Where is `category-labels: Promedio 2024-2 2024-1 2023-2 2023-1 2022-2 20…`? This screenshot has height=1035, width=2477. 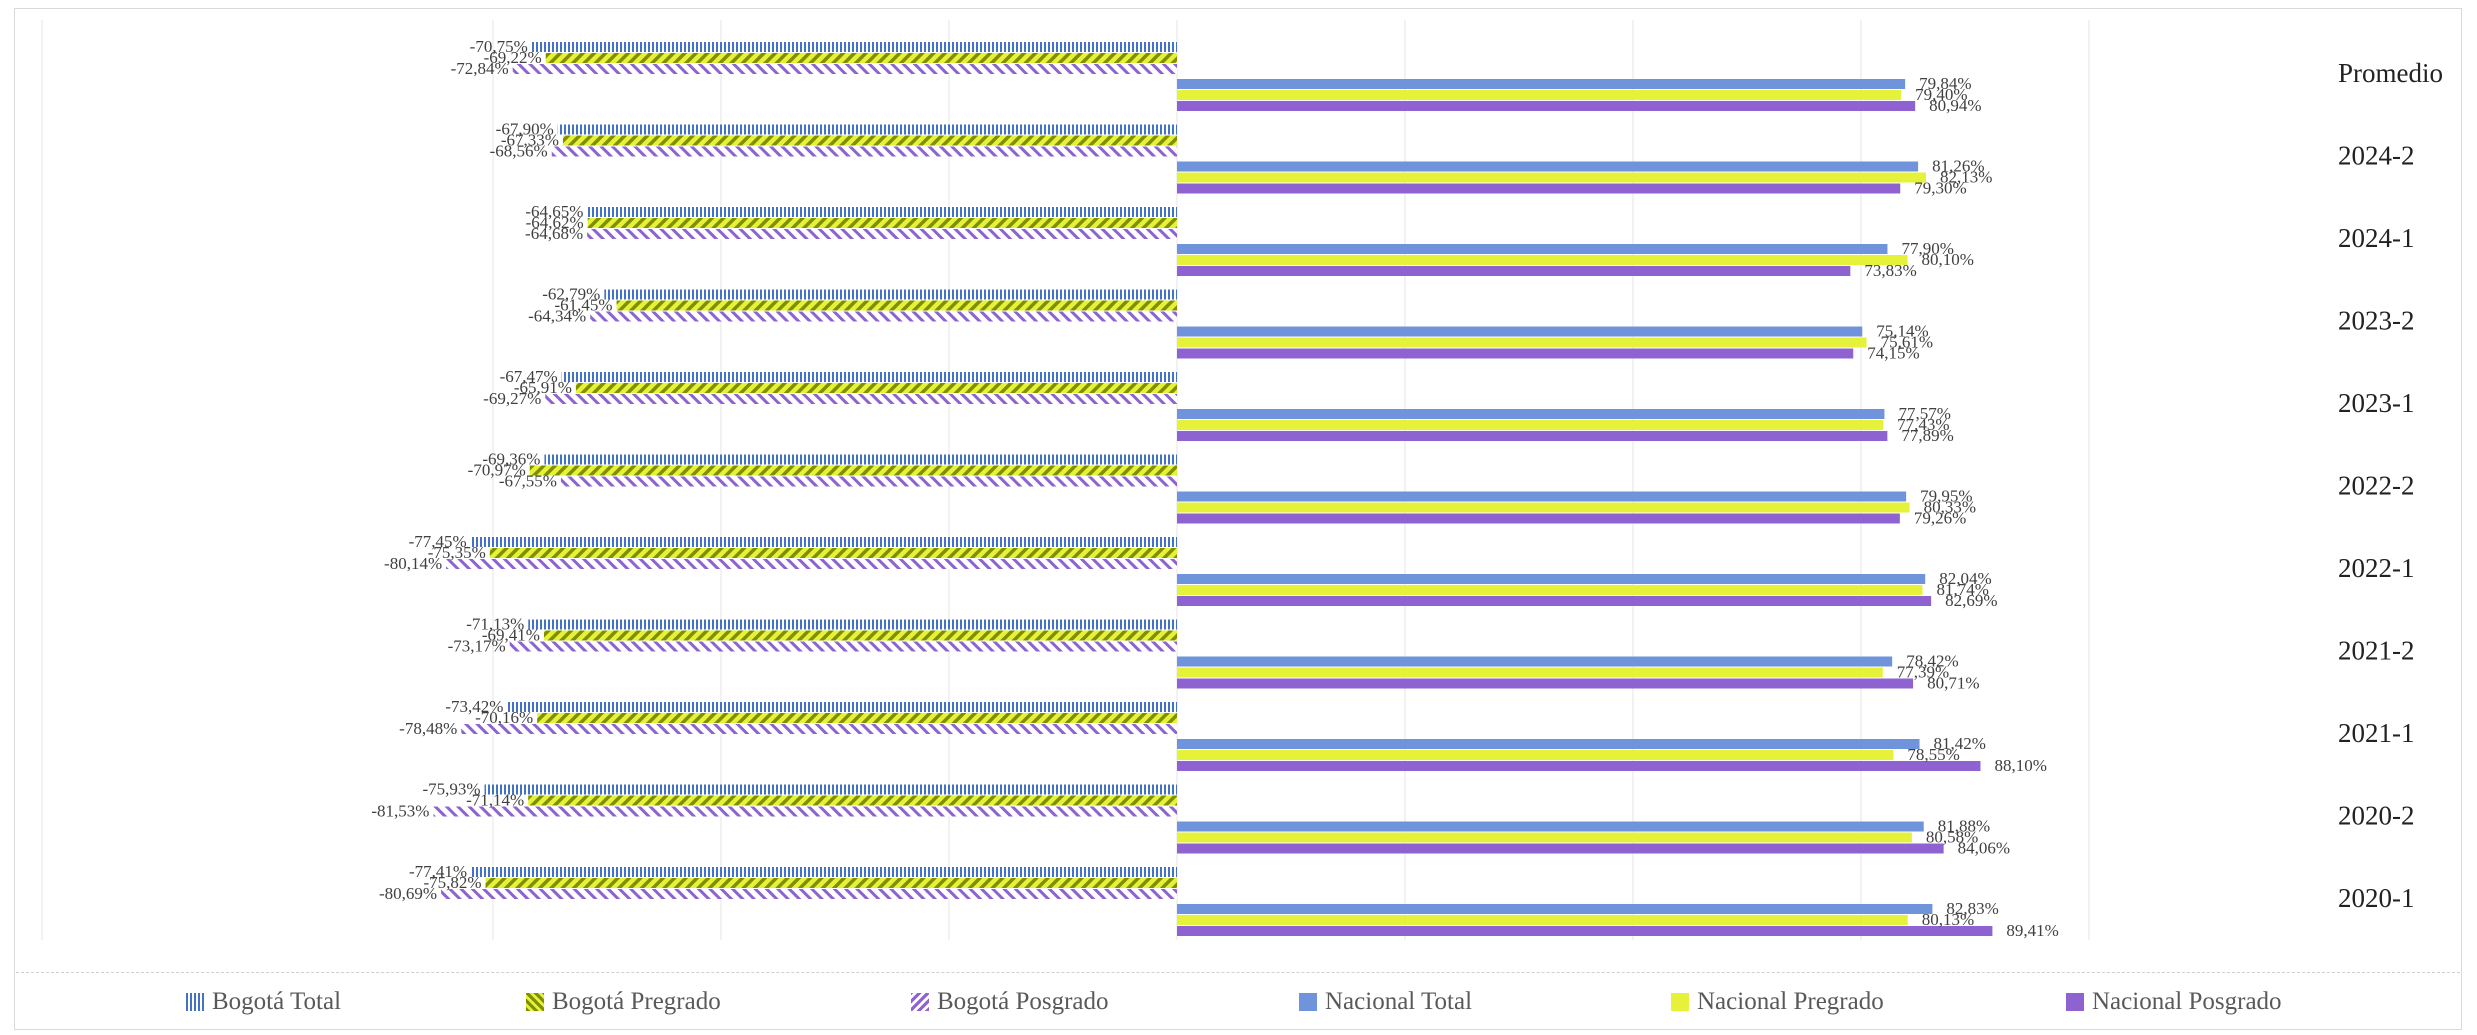 category-labels: Promedio 2024-2 2024-1 2023-2 2023-1 2022-2 20… is located at coordinates (2390, 485).